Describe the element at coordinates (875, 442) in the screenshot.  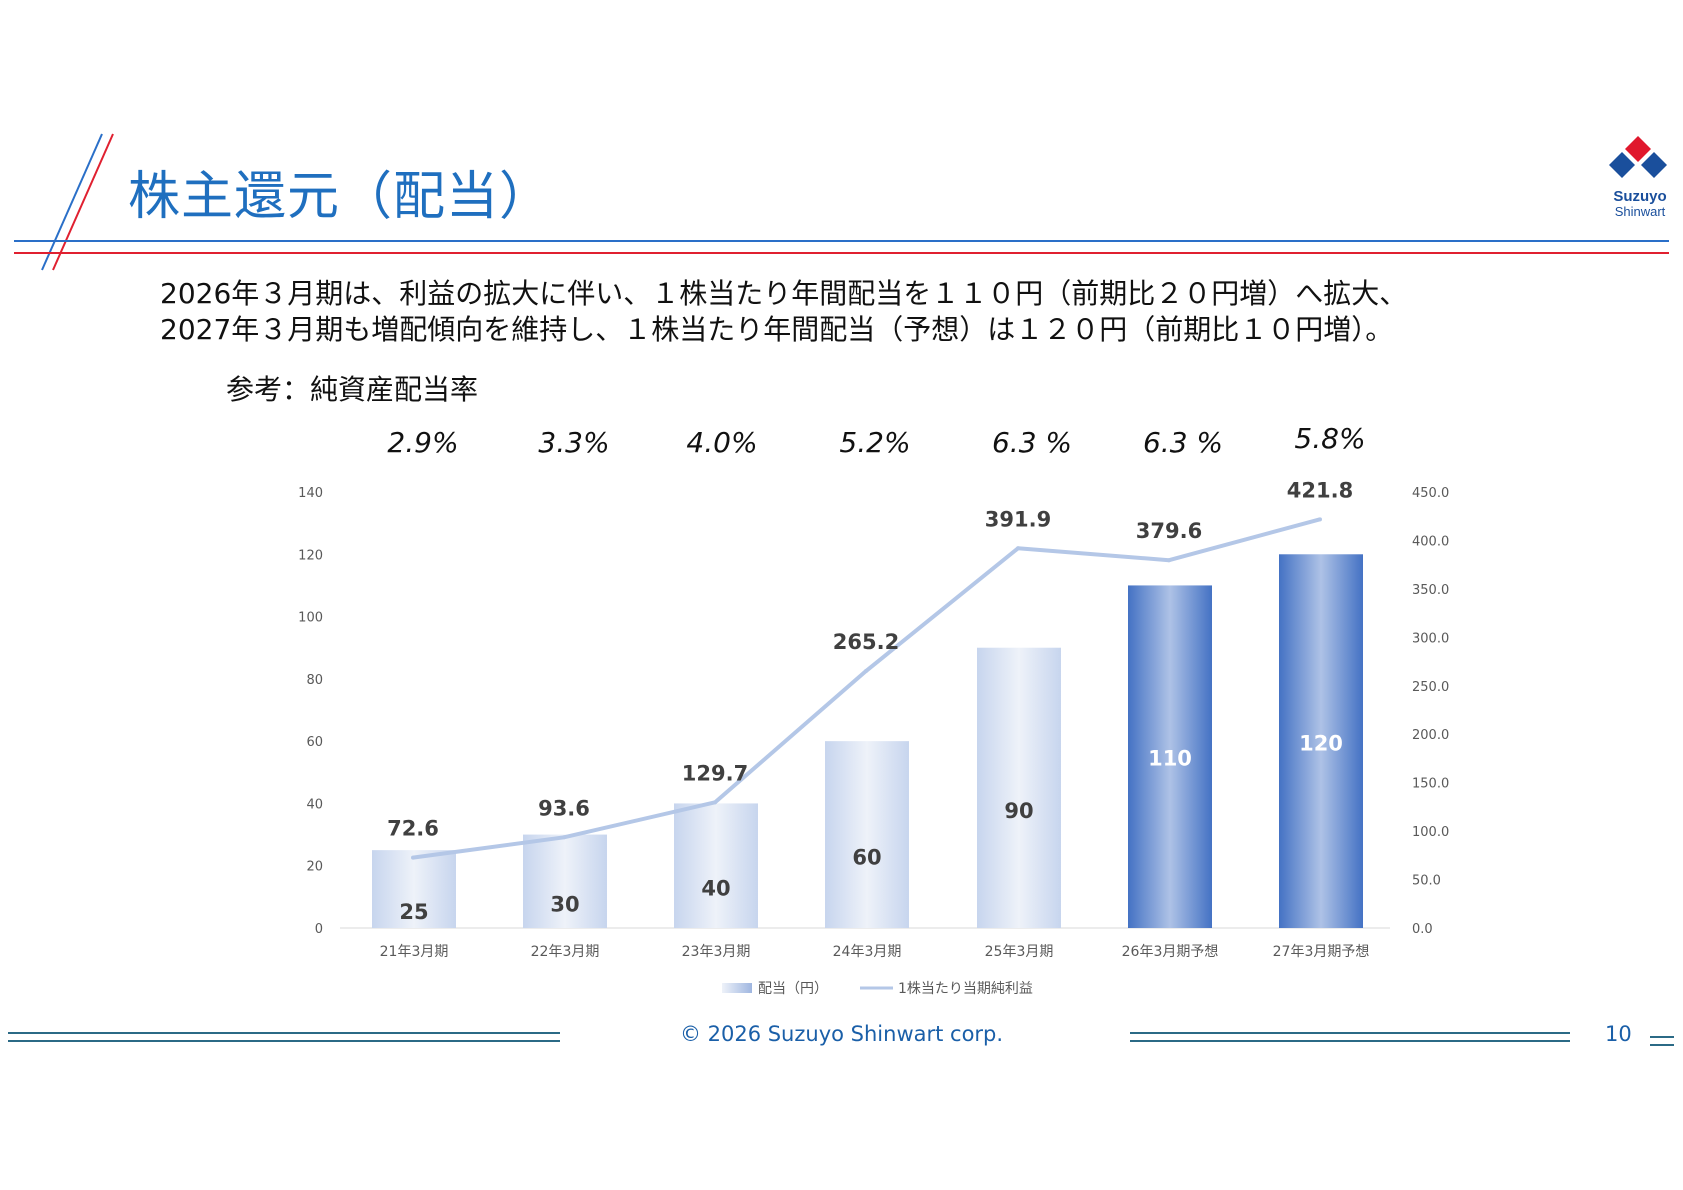
I see `payout-ratio: 5.2%` at that location.